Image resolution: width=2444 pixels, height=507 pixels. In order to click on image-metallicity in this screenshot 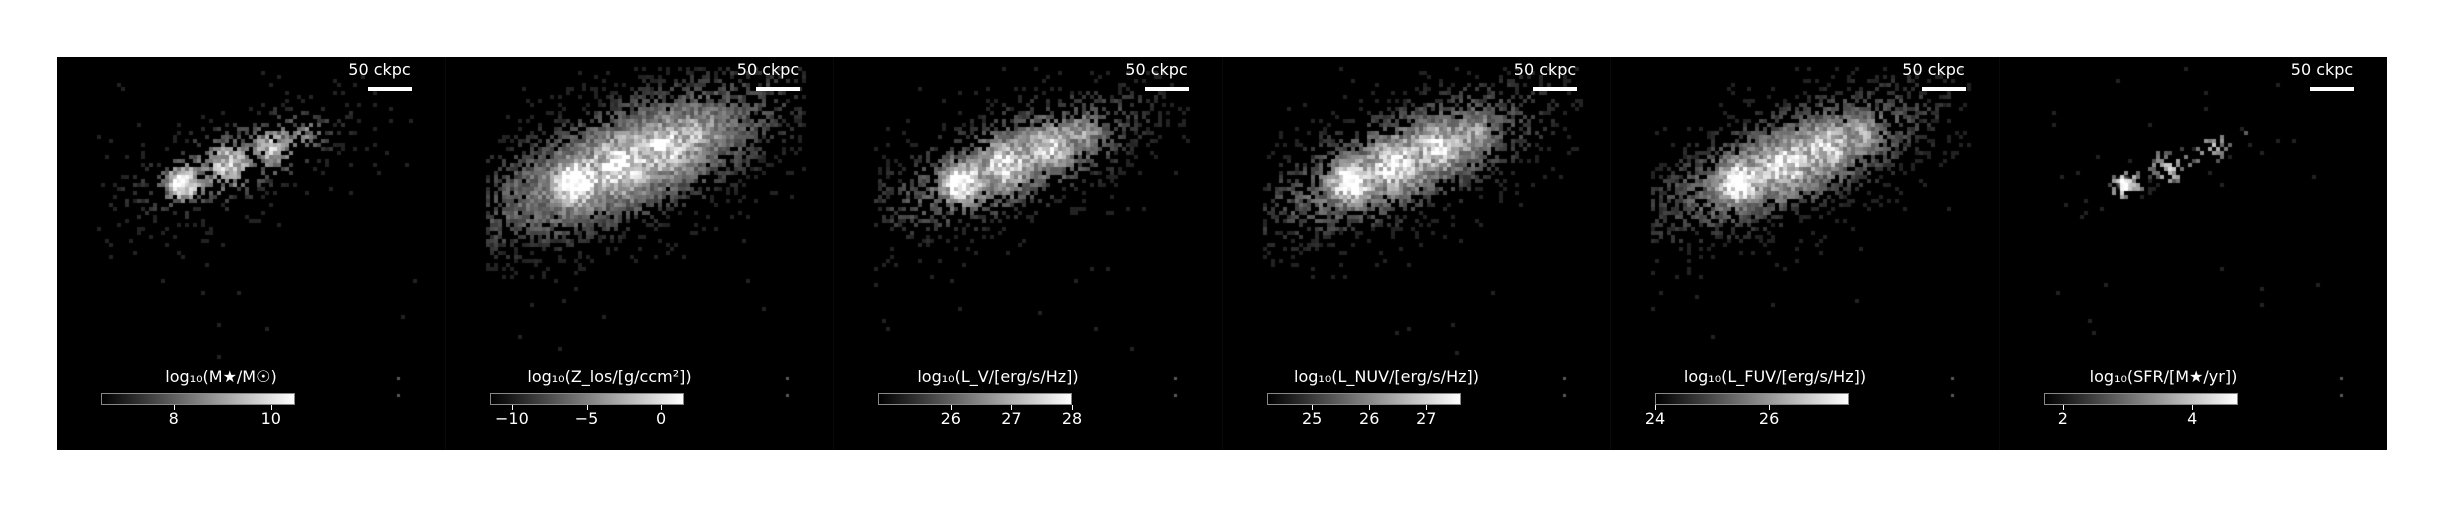, I will do `click(639, 253)`.